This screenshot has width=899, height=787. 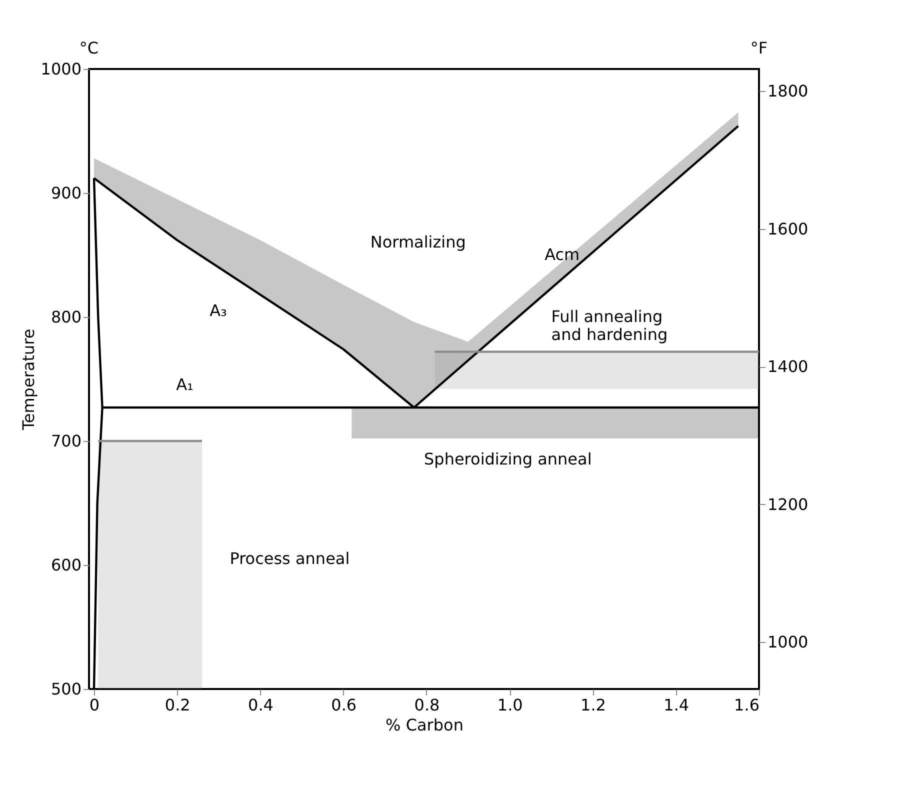 I want to click on x-tick-label: 0.6, so click(x=344, y=705).